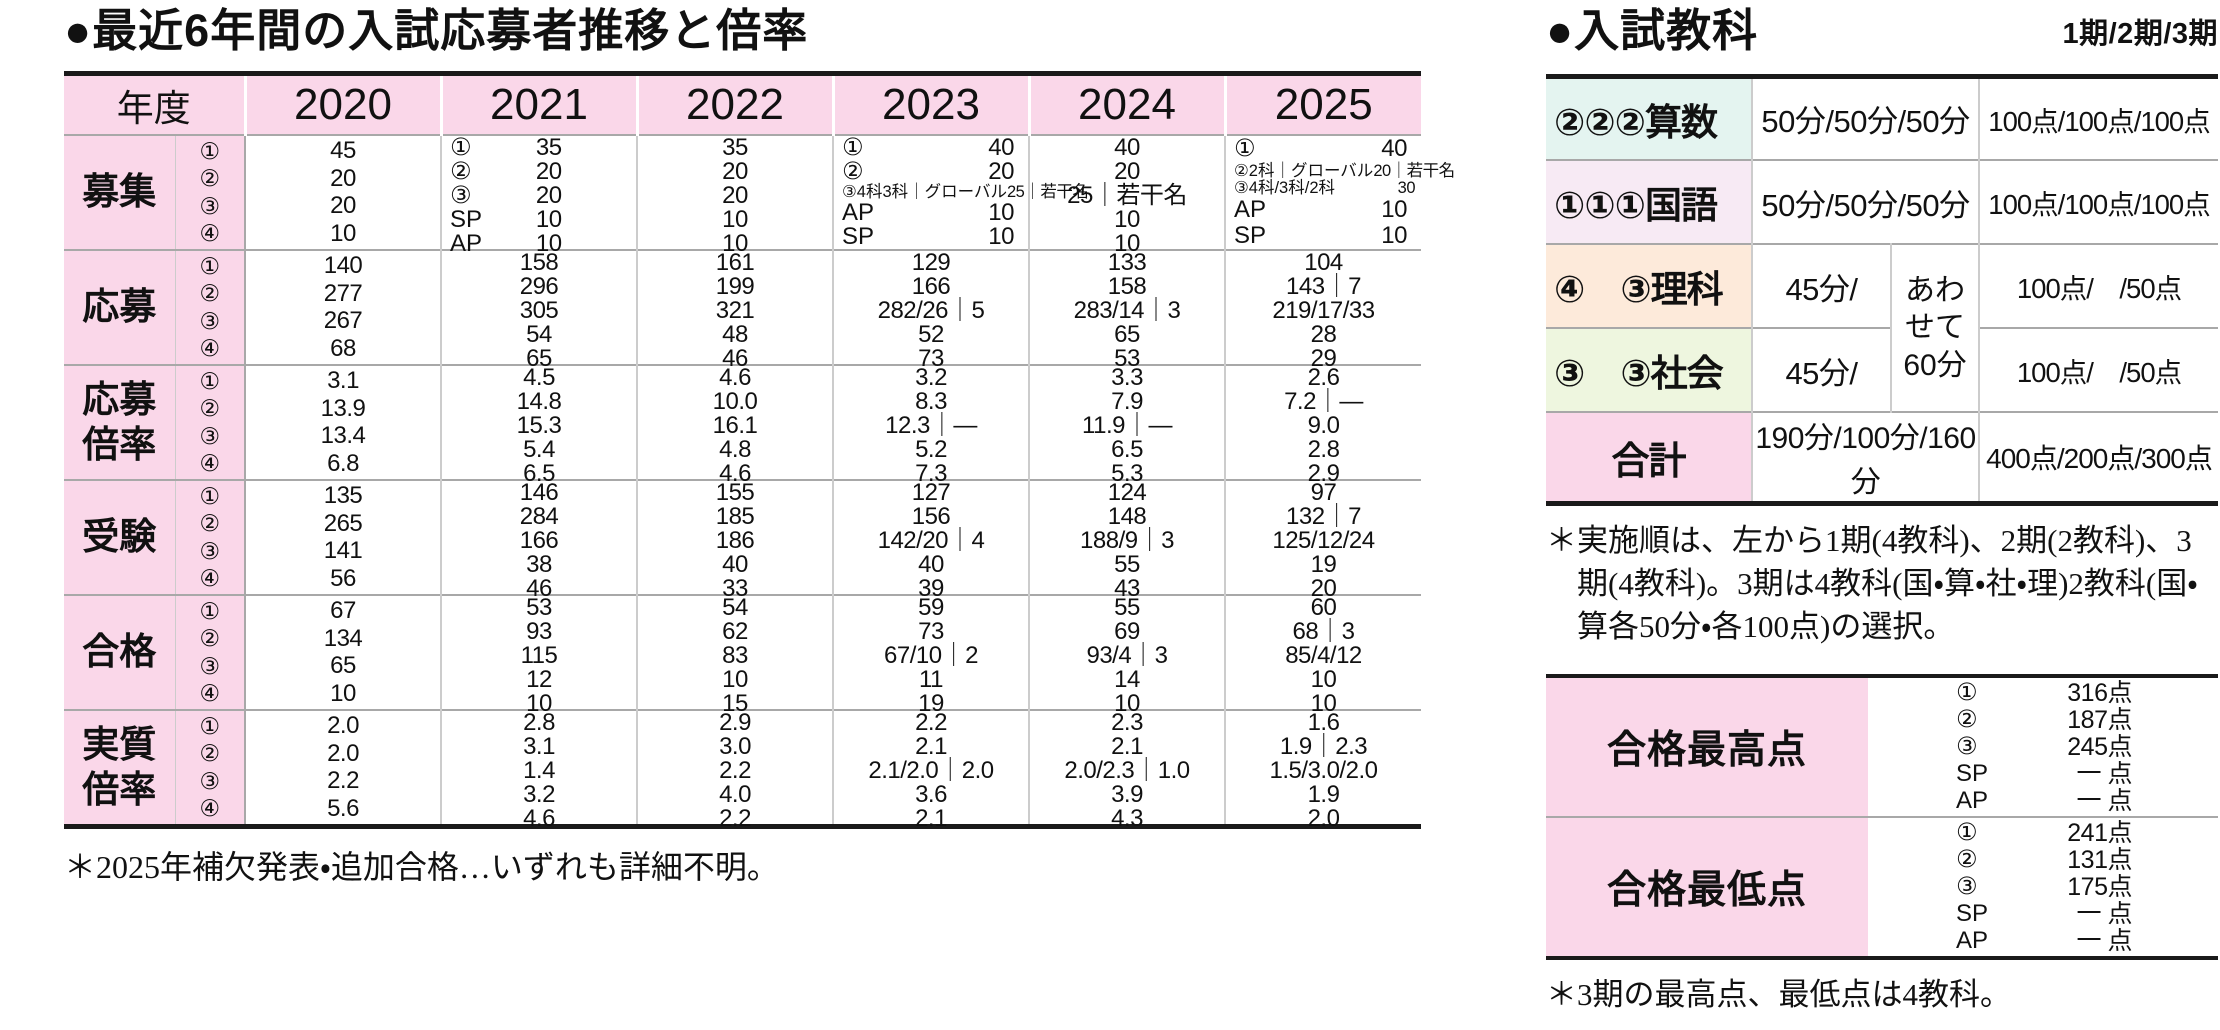 The image size is (2220, 1030). Describe the element at coordinates (931, 172) in the screenshot. I see `labeled-line: ② 20` at that location.